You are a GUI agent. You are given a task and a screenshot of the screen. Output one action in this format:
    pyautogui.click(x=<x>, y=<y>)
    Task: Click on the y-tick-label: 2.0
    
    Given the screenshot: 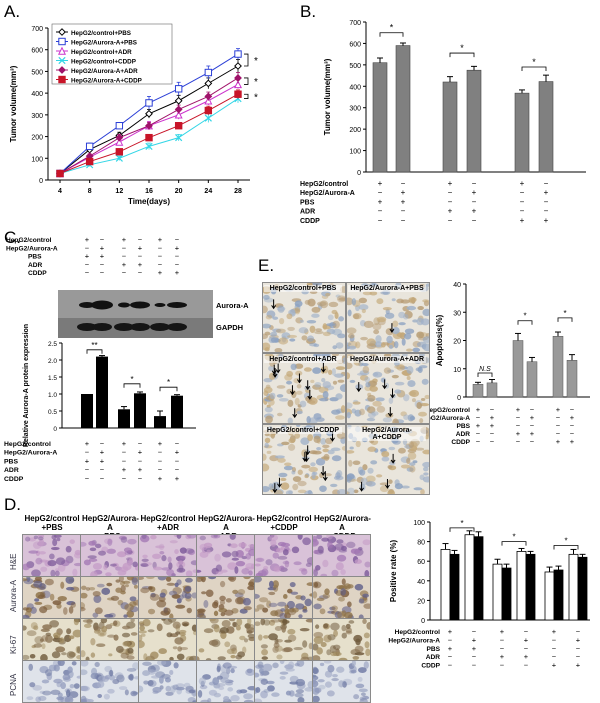 What is the action you would take?
    pyautogui.click(x=52, y=361)
    